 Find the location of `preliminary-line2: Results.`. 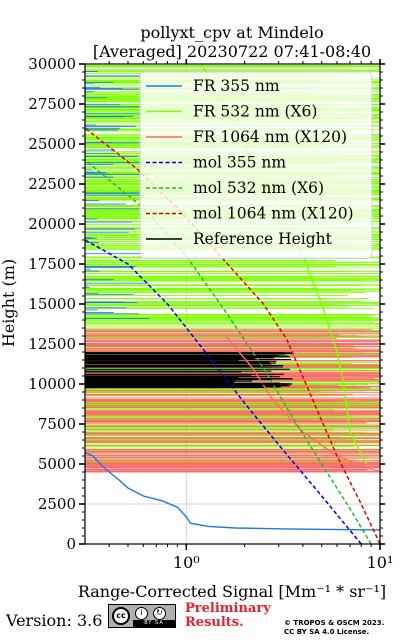

preliminary-line2: Results. is located at coordinates (214, 622).